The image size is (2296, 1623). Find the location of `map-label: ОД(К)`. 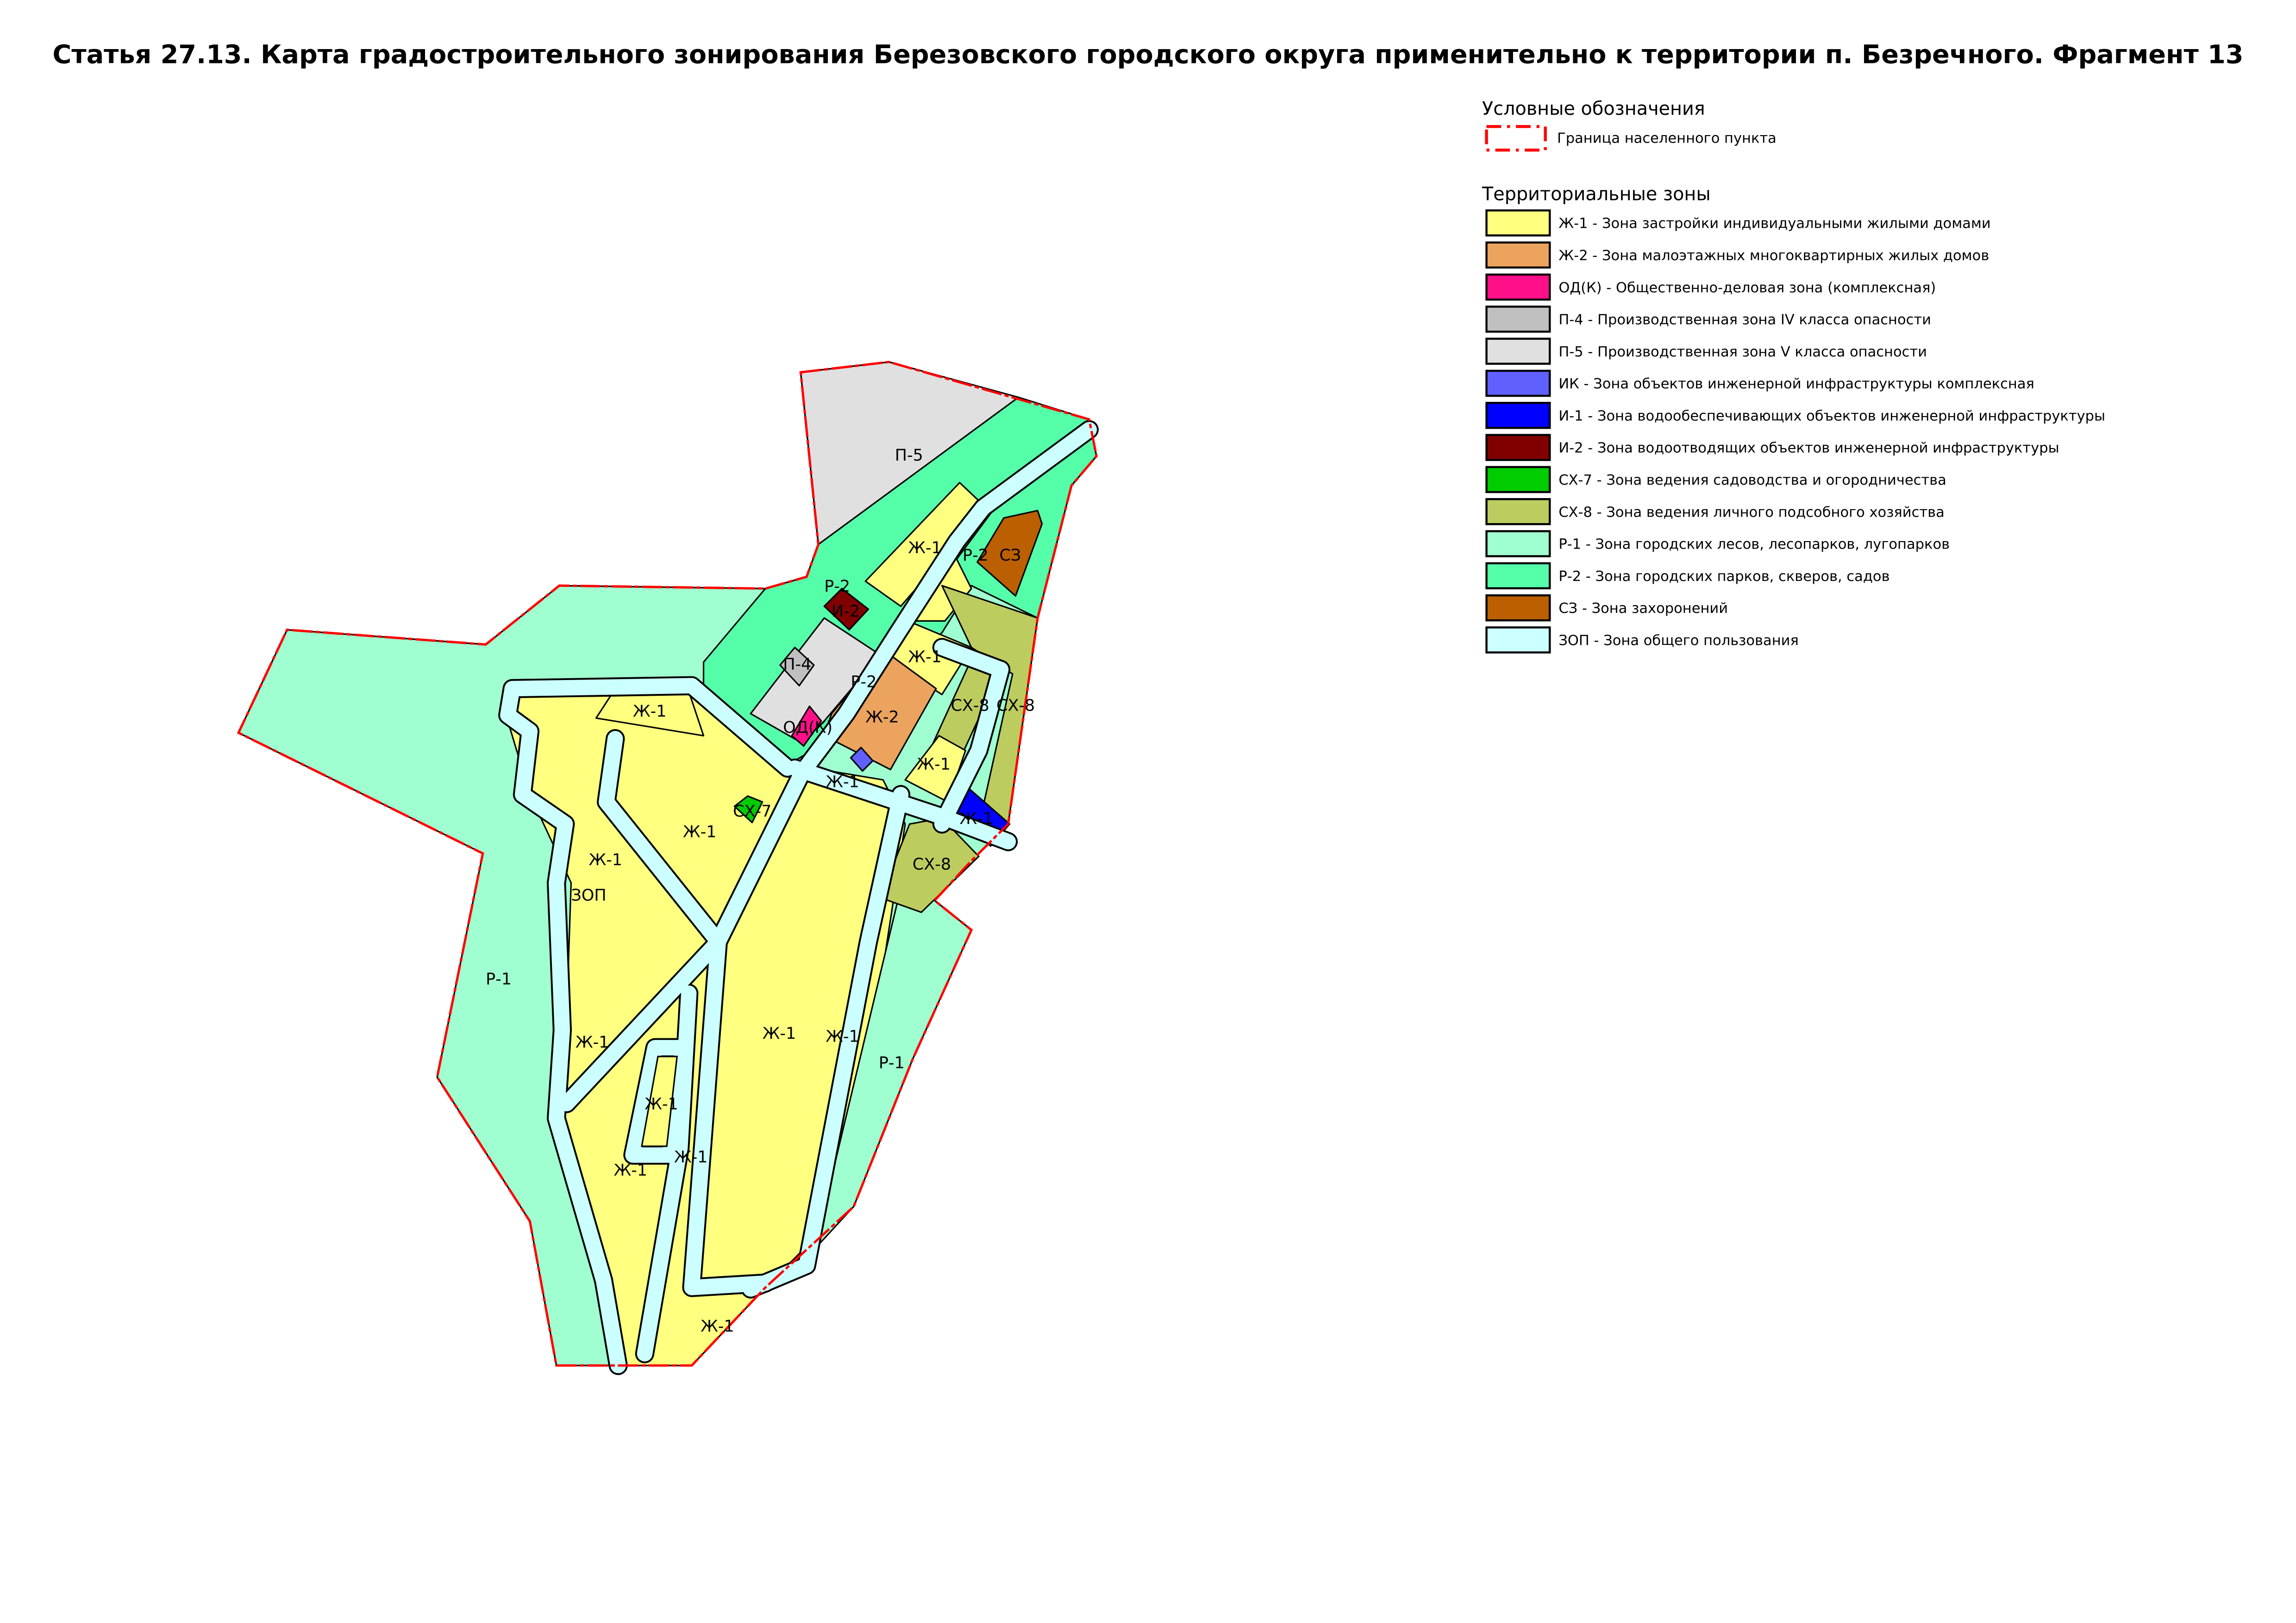

map-label: ОД(К) is located at coordinates (807, 728).